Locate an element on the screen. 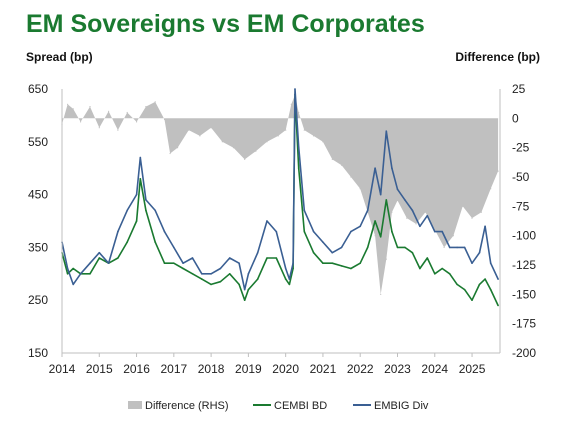 The height and width of the screenshot is (430, 574). y-axis-label-right: Difference (bp) is located at coordinates (497, 57).